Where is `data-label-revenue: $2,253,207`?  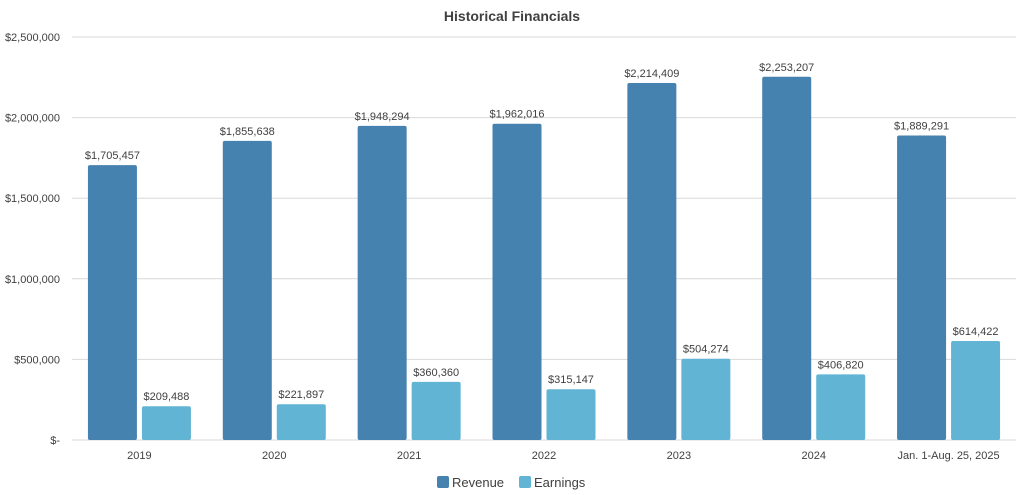
data-label-revenue: $2,253,207 is located at coordinates (786, 68).